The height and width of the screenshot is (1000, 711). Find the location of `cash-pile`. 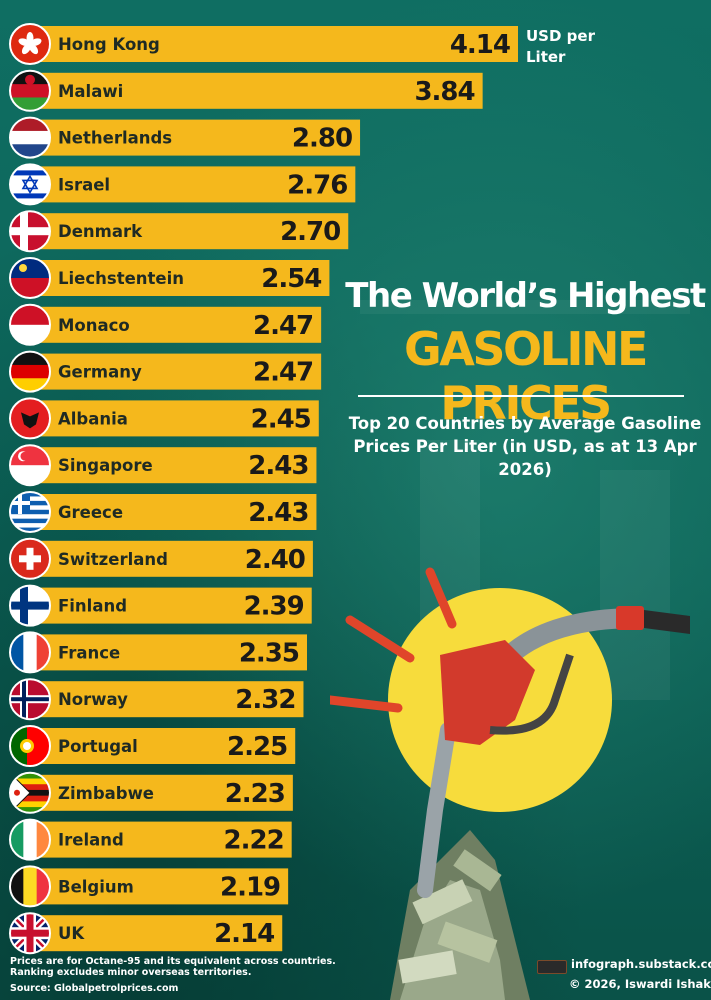

cash-pile is located at coordinates (460, 915).